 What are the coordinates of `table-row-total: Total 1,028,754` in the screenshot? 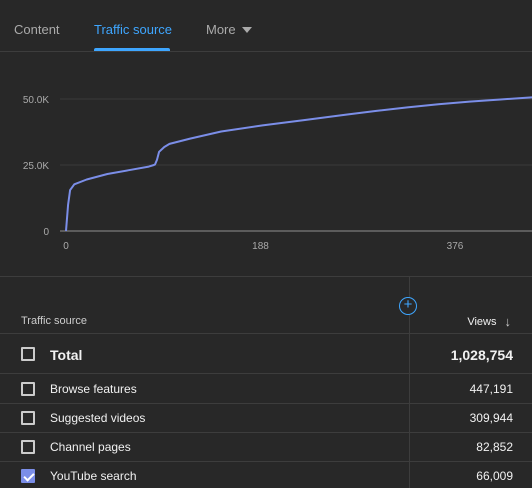 It's located at (266, 353).